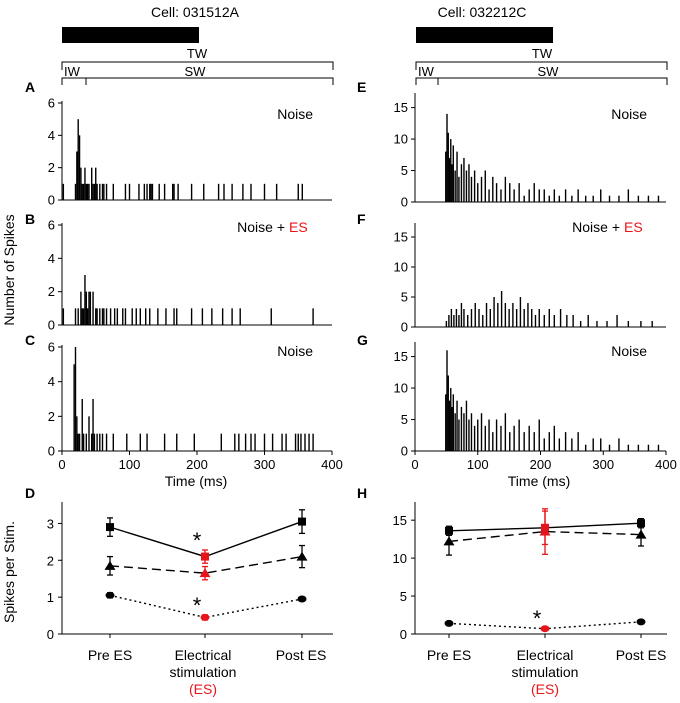 This screenshot has width=680, height=703. I want to click on panel-letter-D: D, so click(30, 493).